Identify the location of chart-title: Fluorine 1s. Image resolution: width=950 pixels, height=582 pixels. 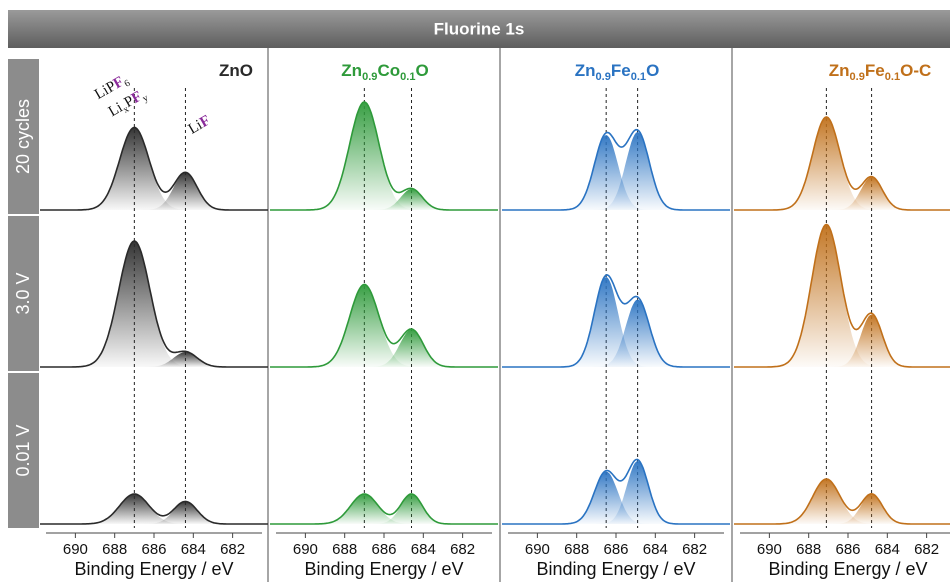
(479, 28).